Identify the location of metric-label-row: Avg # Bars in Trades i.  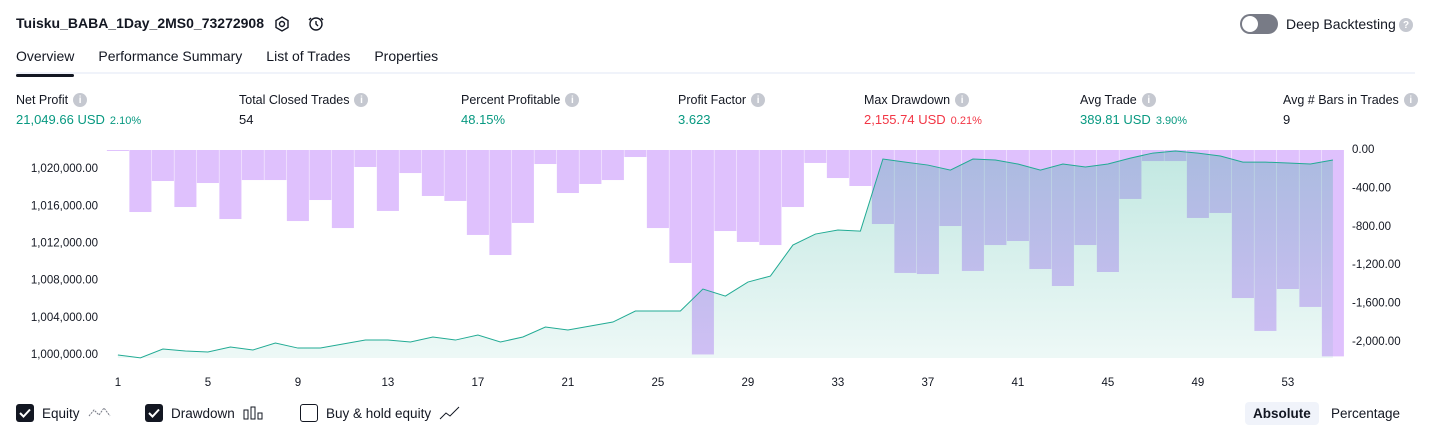
(1350, 100).